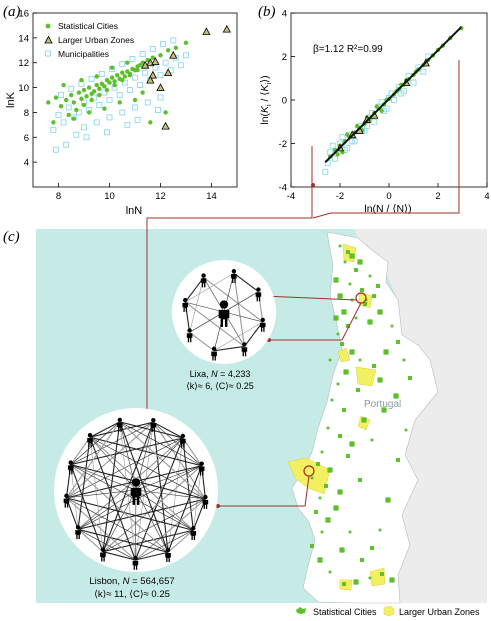  What do you see at coordinates (345, 612) in the screenshot?
I see `map-legend-statistical-cities: Statistical Cities` at bounding box center [345, 612].